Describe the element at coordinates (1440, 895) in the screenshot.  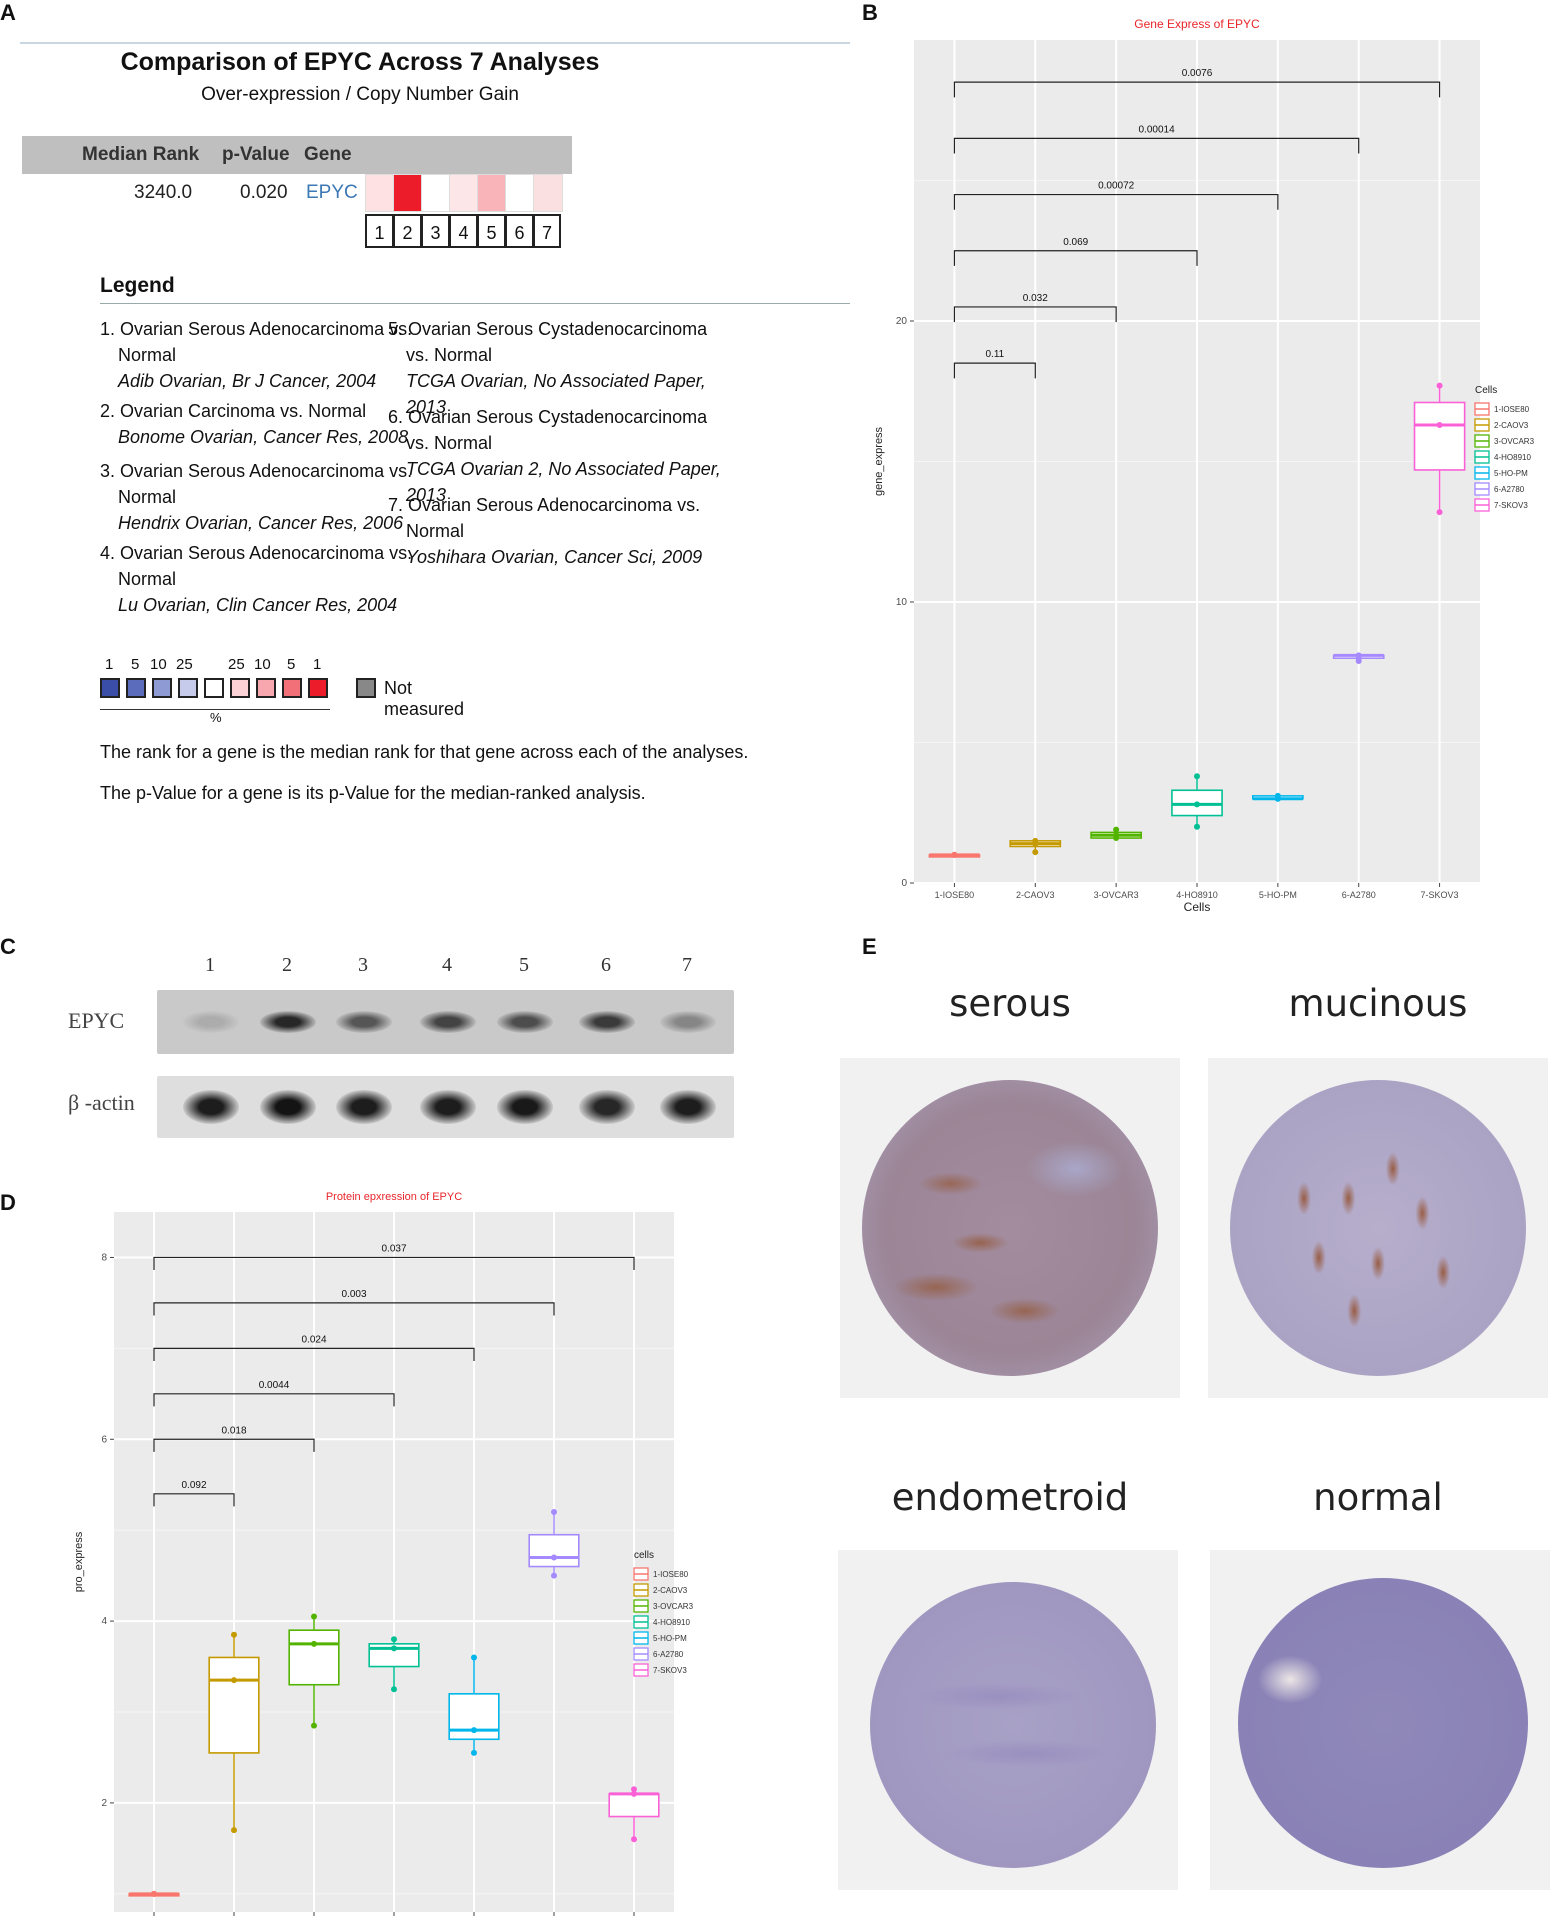
I see `x-tick-label: 7-SKOV3` at that location.